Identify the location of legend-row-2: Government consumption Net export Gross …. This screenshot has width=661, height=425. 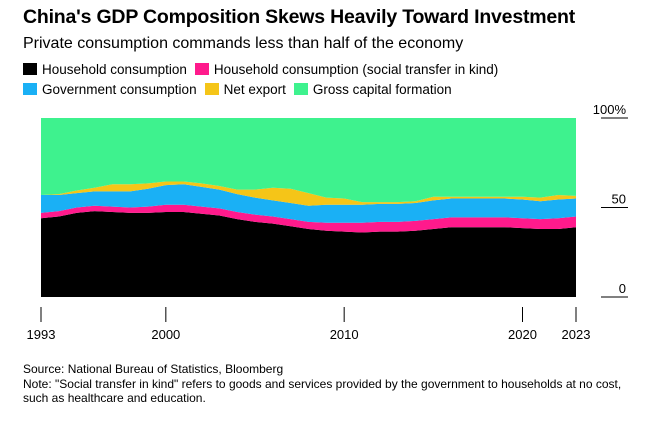
(333, 89).